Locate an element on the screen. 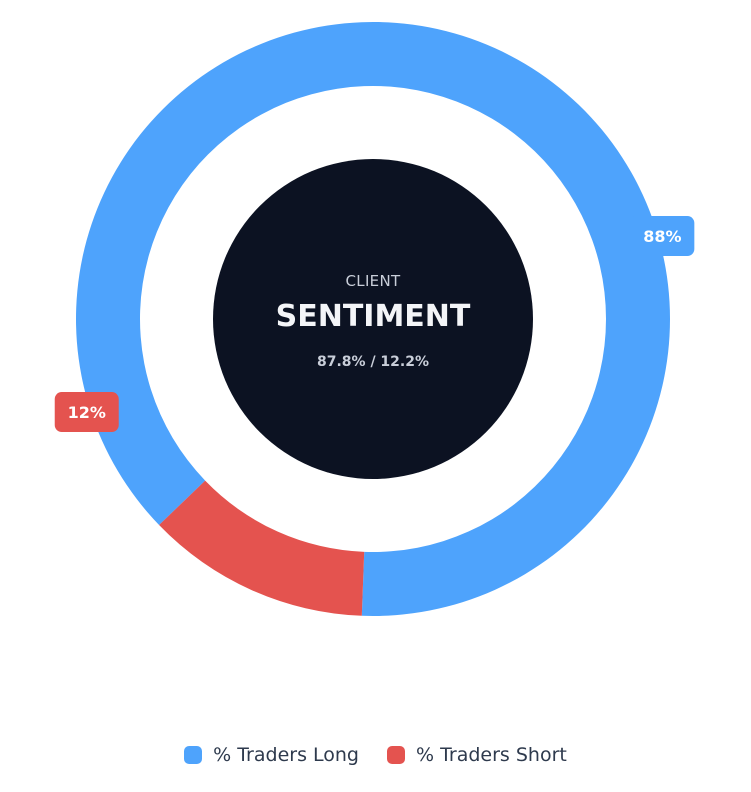 This screenshot has height=792, width=751. legend-label-long: % Traders Long is located at coordinates (286, 755).